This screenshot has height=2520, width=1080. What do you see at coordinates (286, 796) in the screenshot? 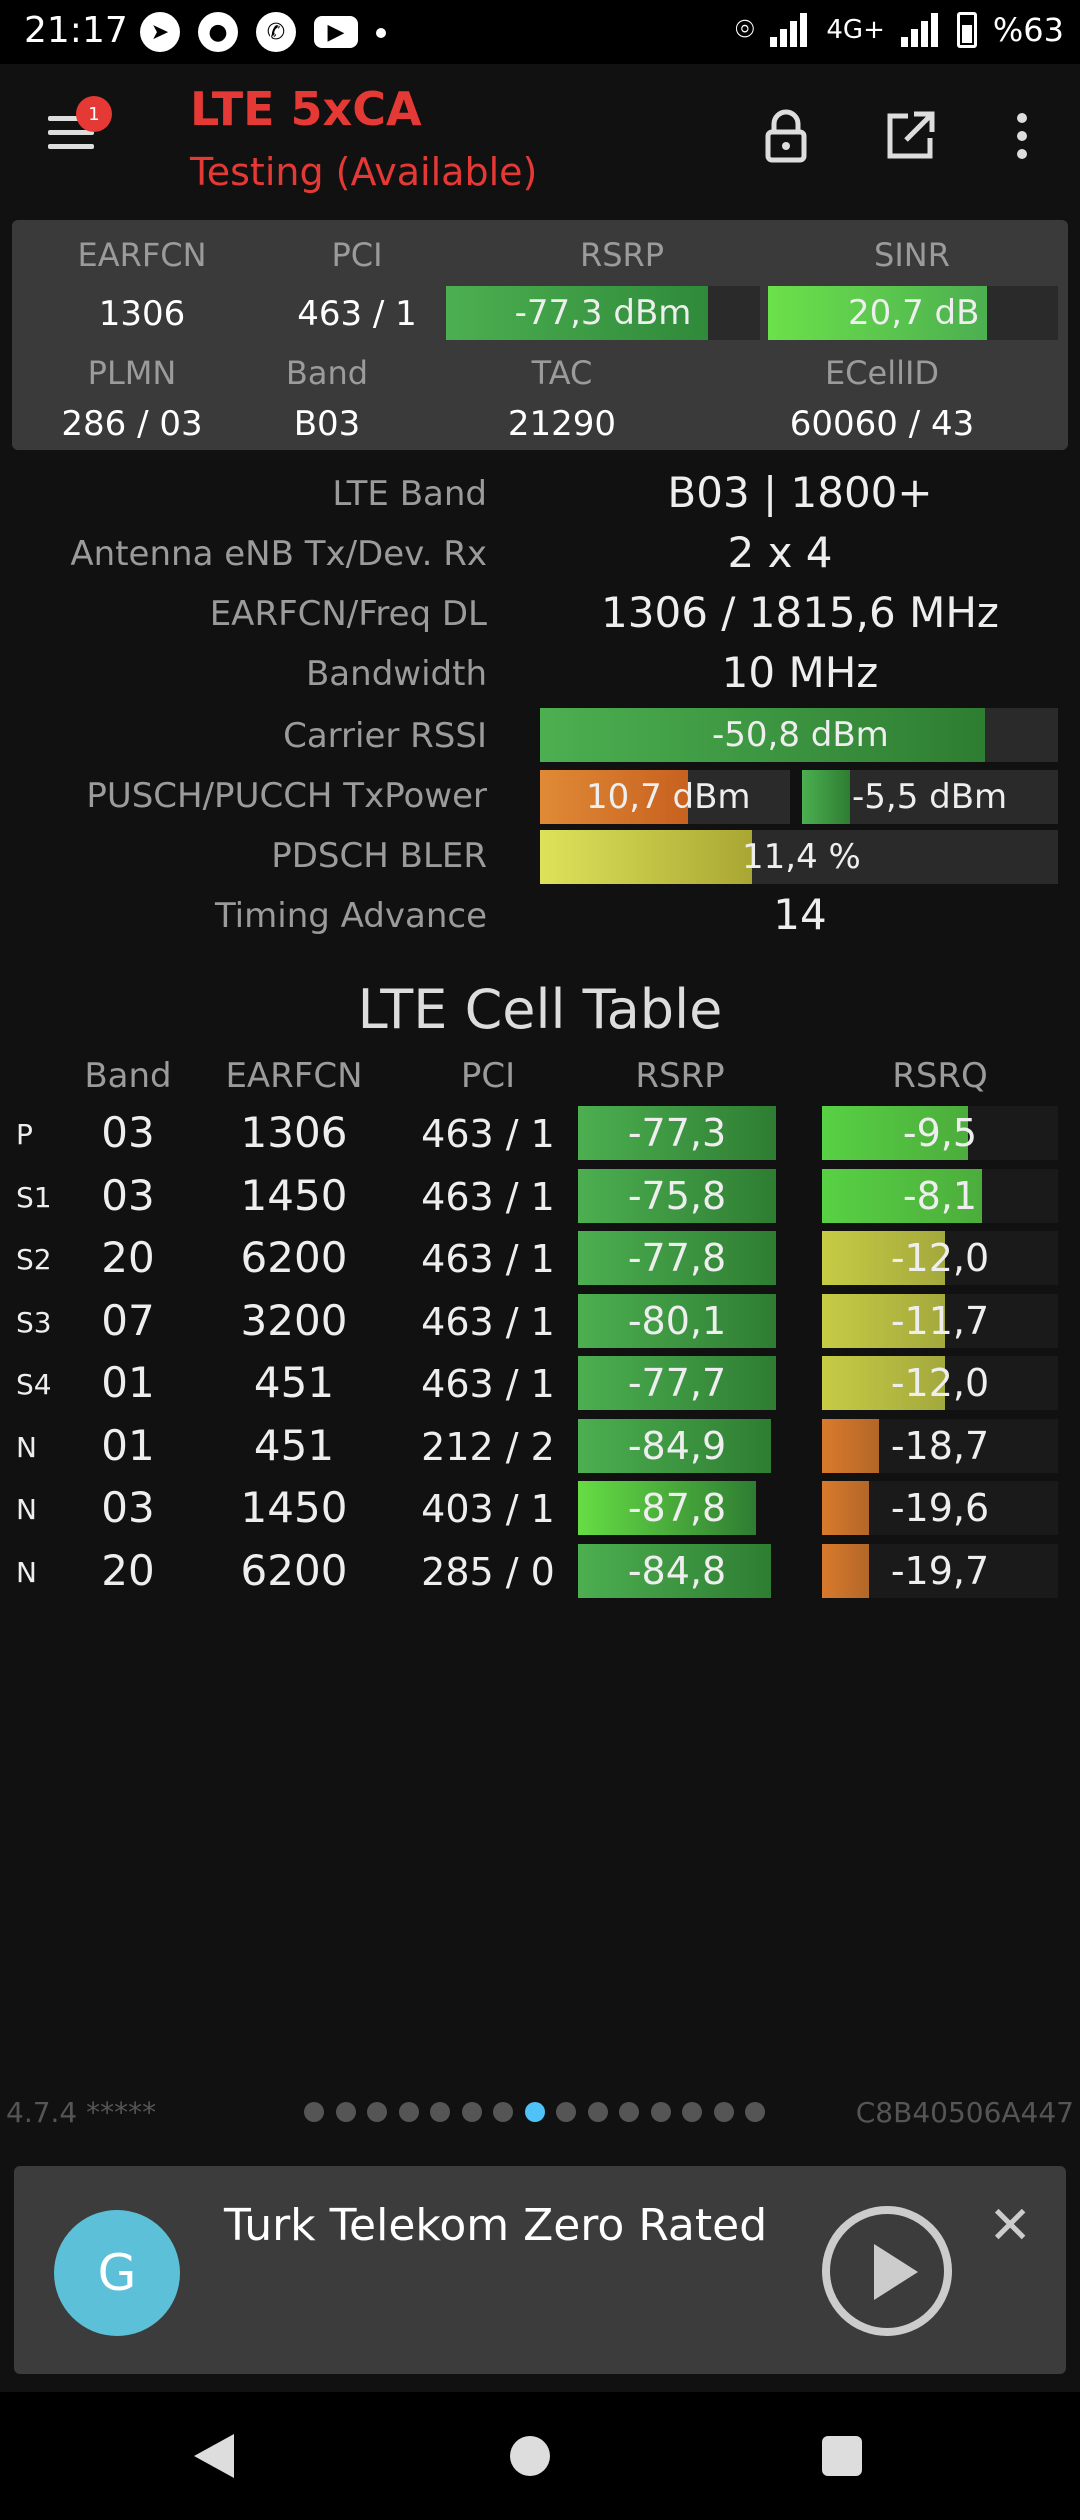
I see `label-txpower: PUSCH/PUCCH TxPower` at bounding box center [286, 796].